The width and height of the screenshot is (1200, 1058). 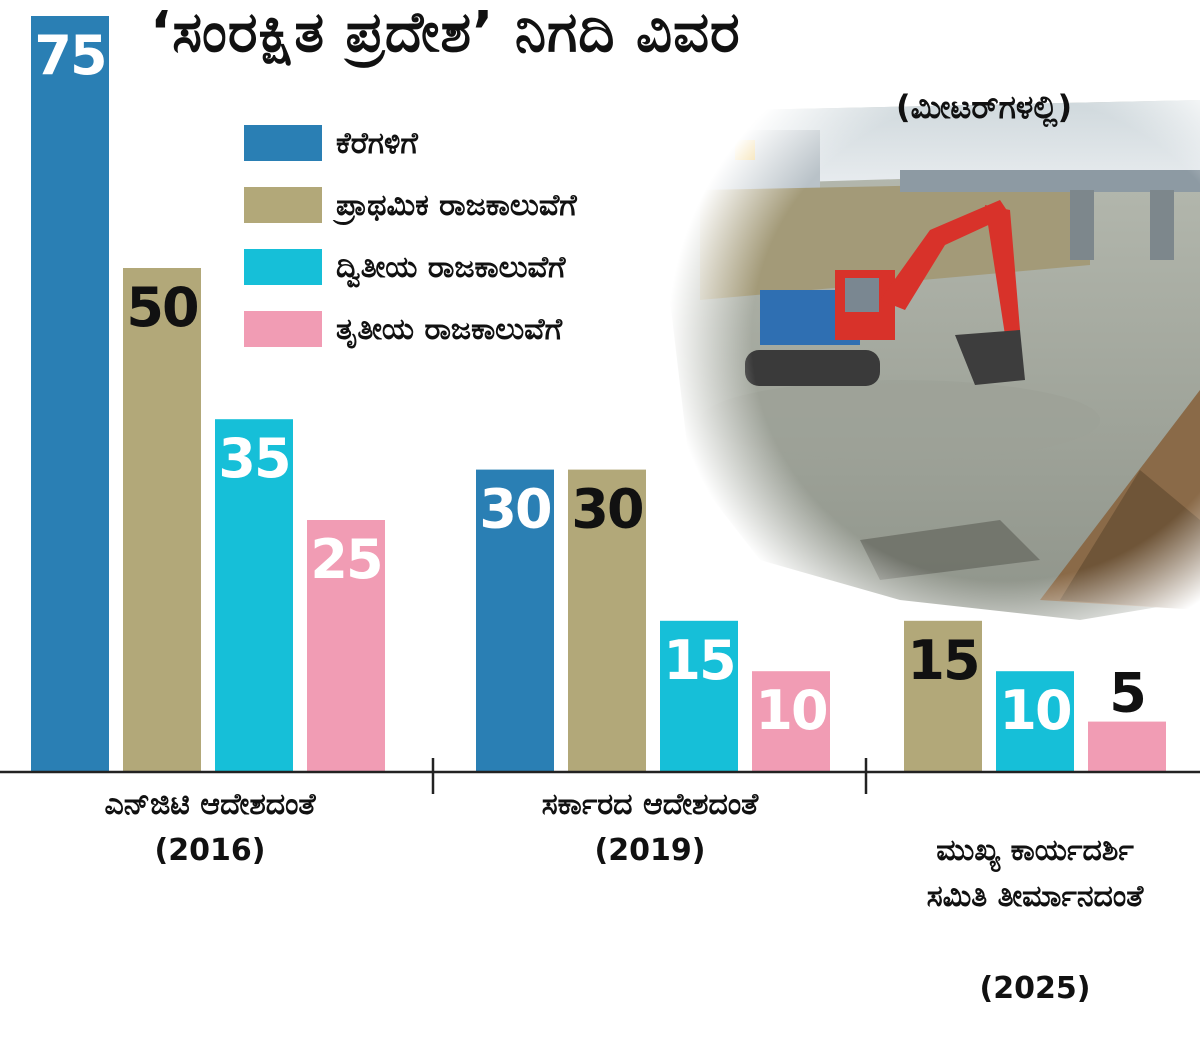 I want to click on data-label: 25, so click(x=345, y=559).